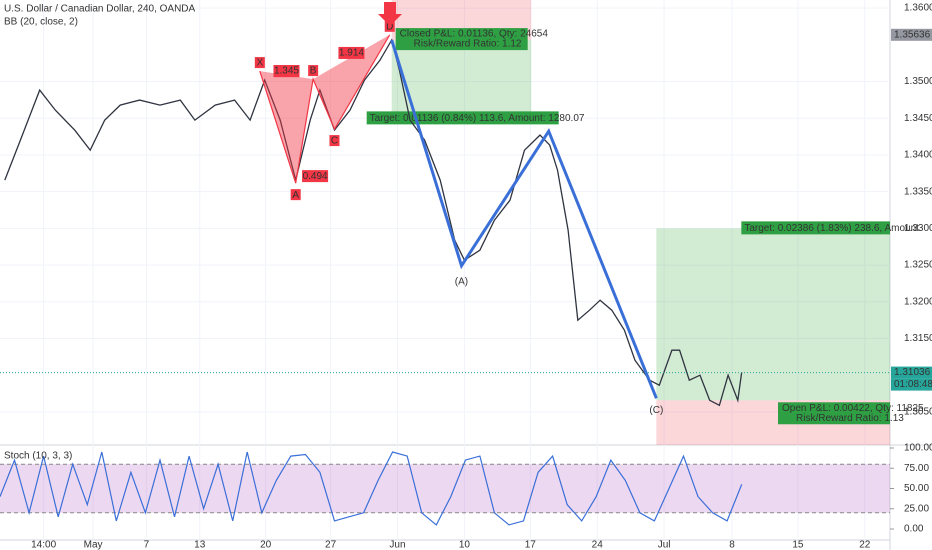 This screenshot has height=550, width=932. What do you see at coordinates (916, 508) in the screenshot?
I see `stoch-tick-label: 25.00` at bounding box center [916, 508].